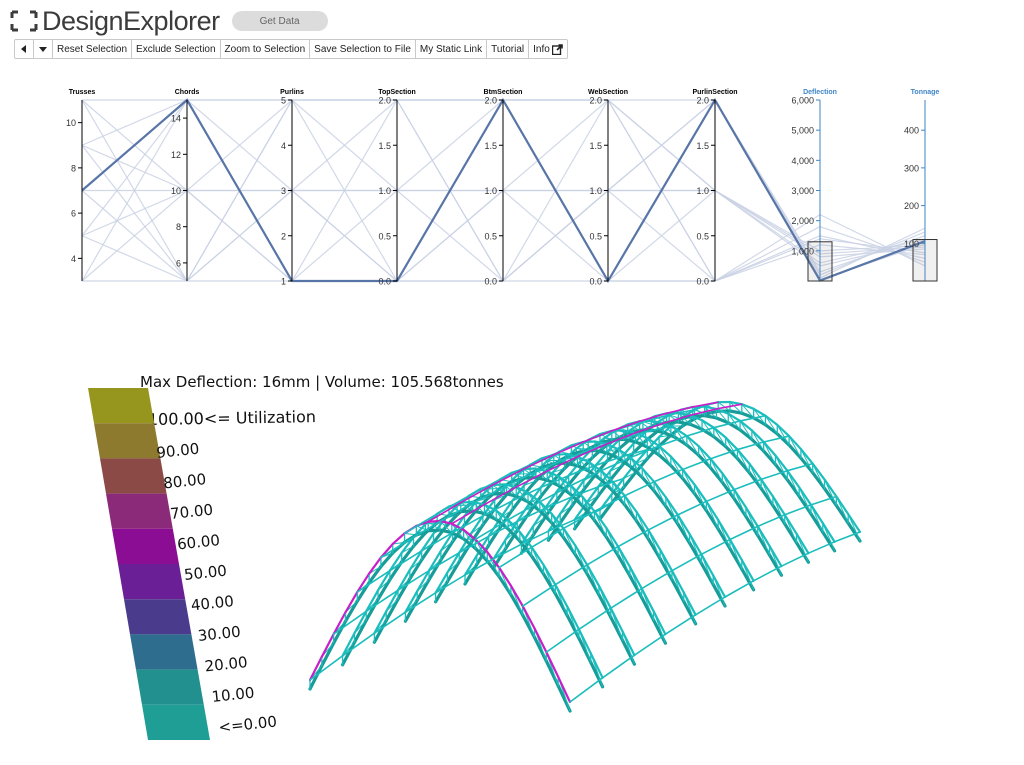  I want to click on tick-label: 0.0, so click(490, 282).